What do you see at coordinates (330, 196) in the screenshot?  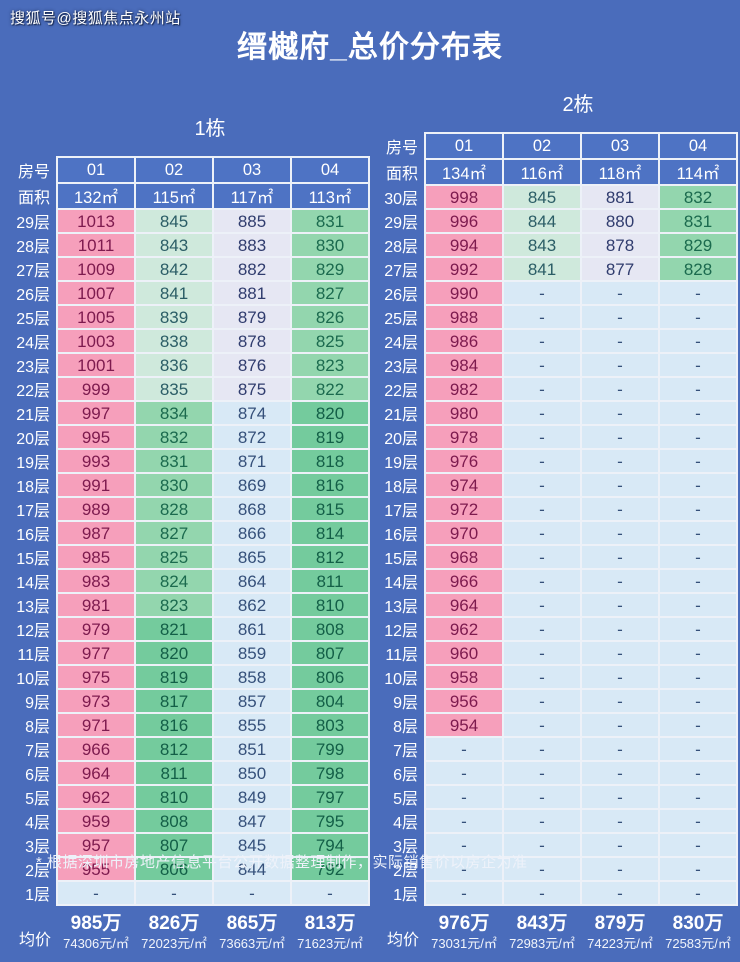 I see `area-cell: 113㎡` at bounding box center [330, 196].